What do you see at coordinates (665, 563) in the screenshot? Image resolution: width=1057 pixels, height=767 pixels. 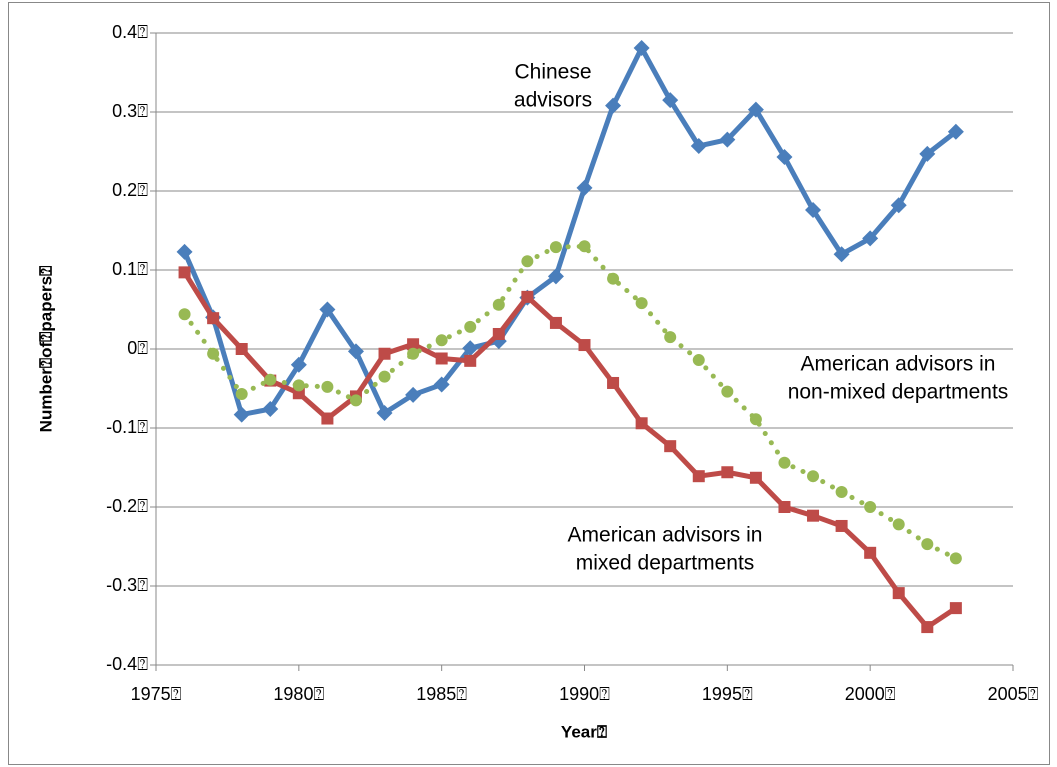 I see `annotation: mixed departments` at bounding box center [665, 563].